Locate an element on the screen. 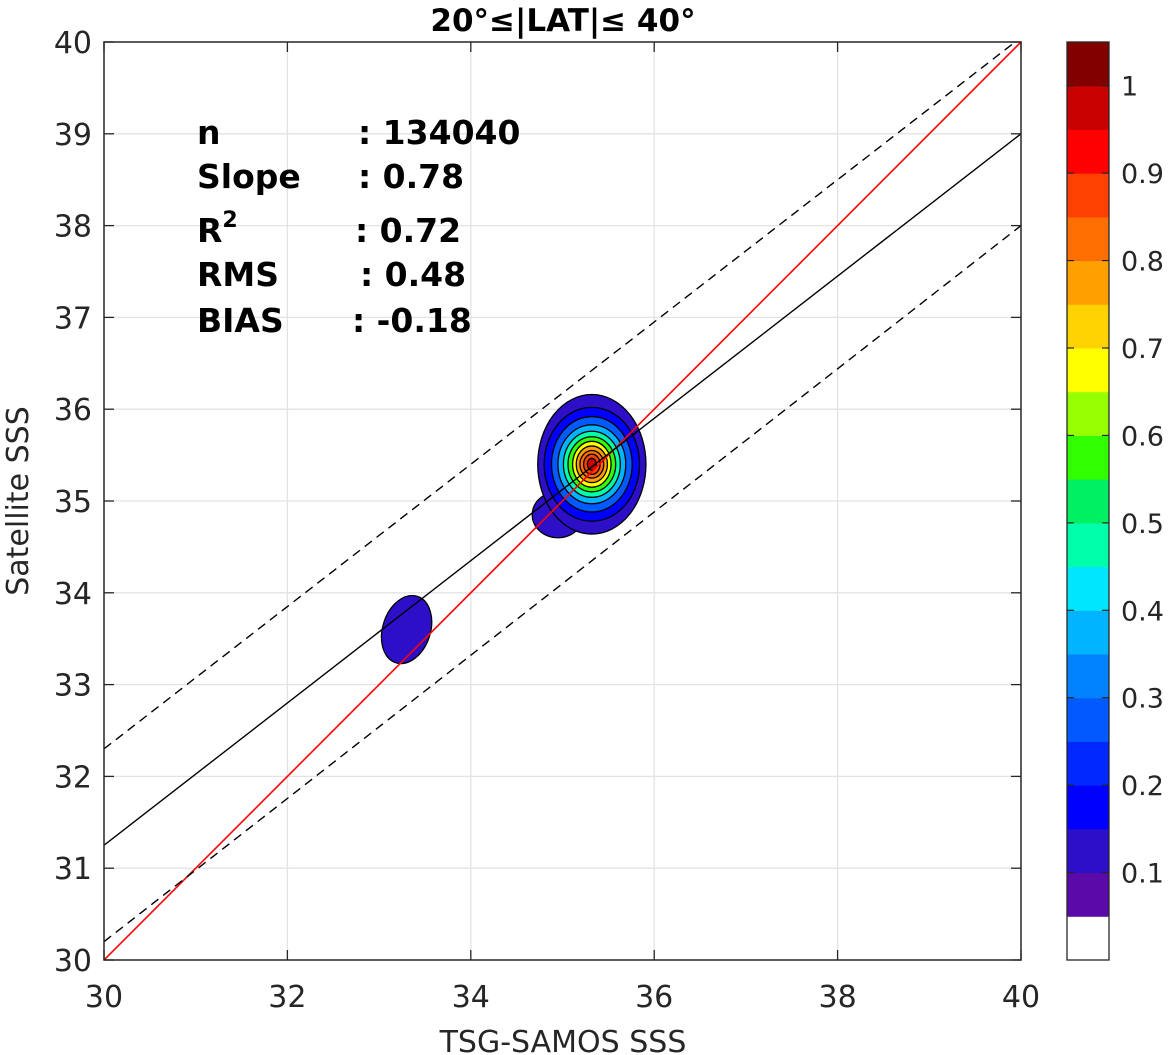  y-tick-label: 31 is located at coordinates (73, 869).